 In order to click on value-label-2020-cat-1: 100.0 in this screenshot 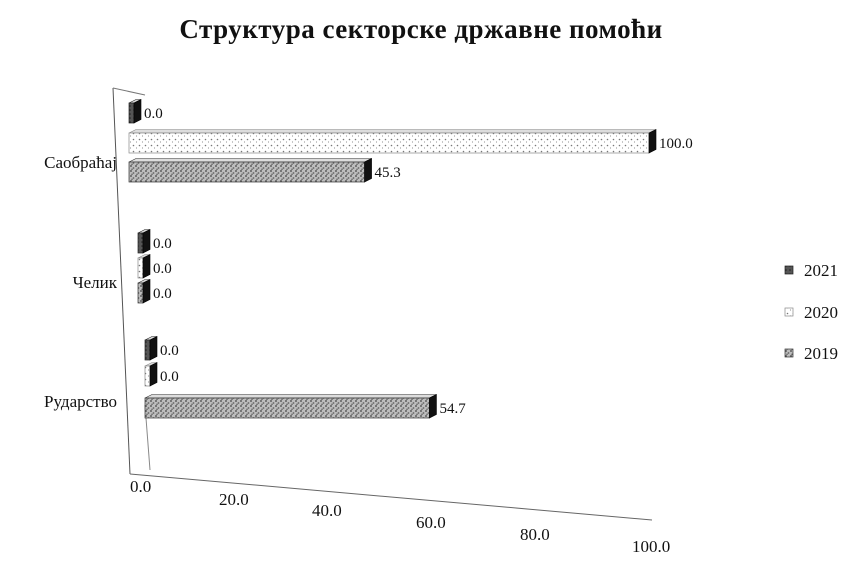, I will do `click(676, 144)`.